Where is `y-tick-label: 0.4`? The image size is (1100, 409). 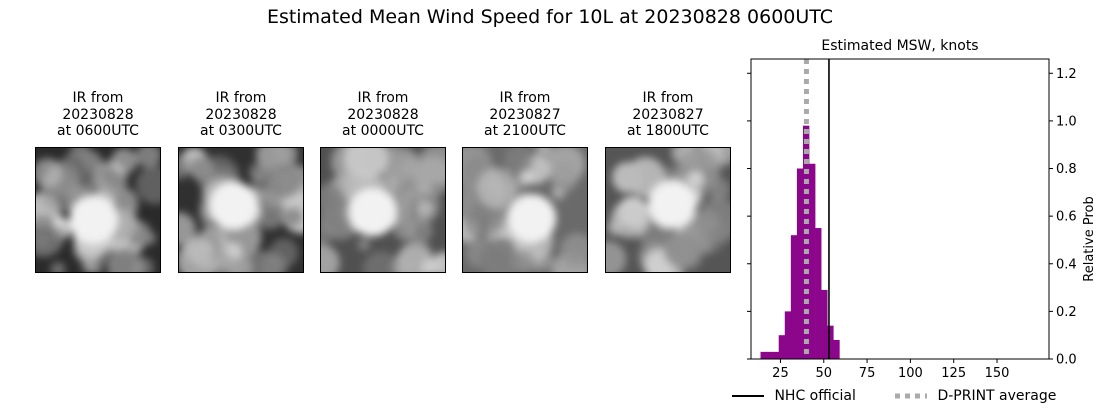
y-tick-label: 0.4 is located at coordinates (1066, 264).